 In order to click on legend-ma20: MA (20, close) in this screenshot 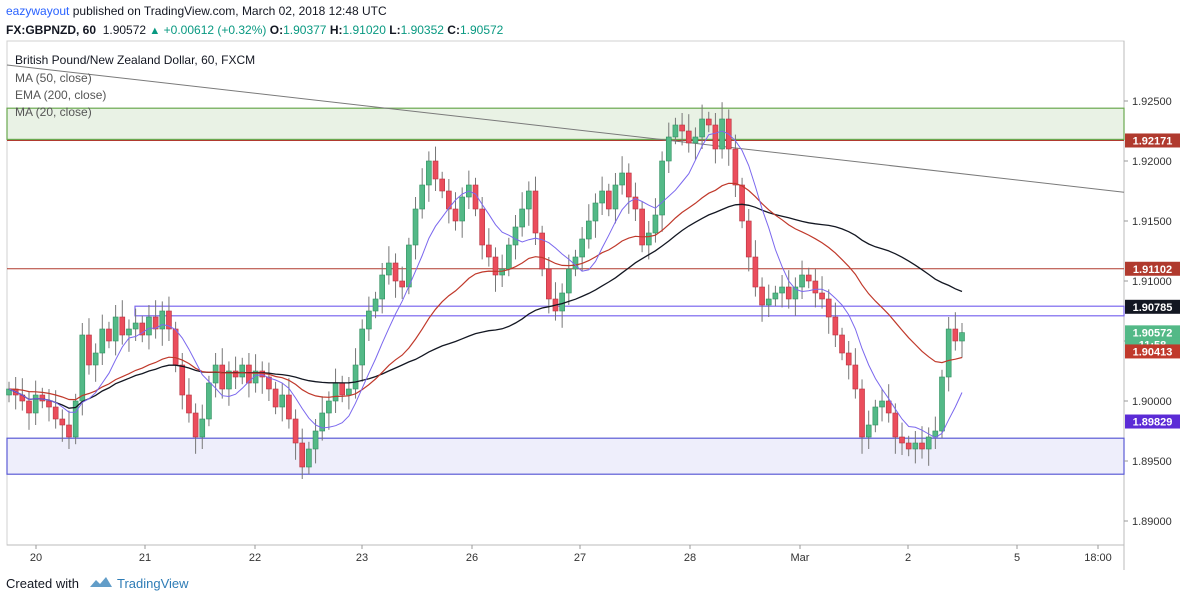, I will do `click(53, 112)`.